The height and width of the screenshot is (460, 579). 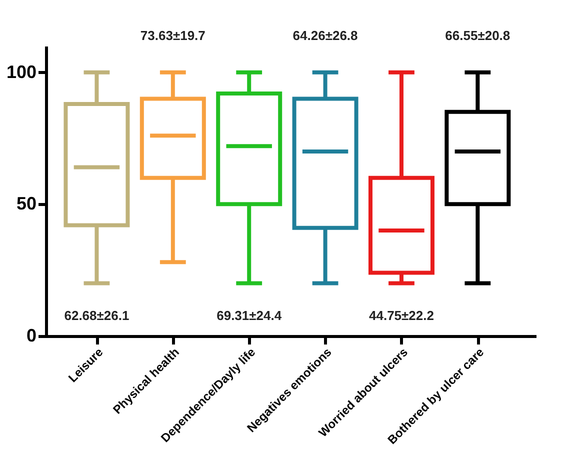 I want to click on text: 73.63±19.7, so click(x=173, y=35).